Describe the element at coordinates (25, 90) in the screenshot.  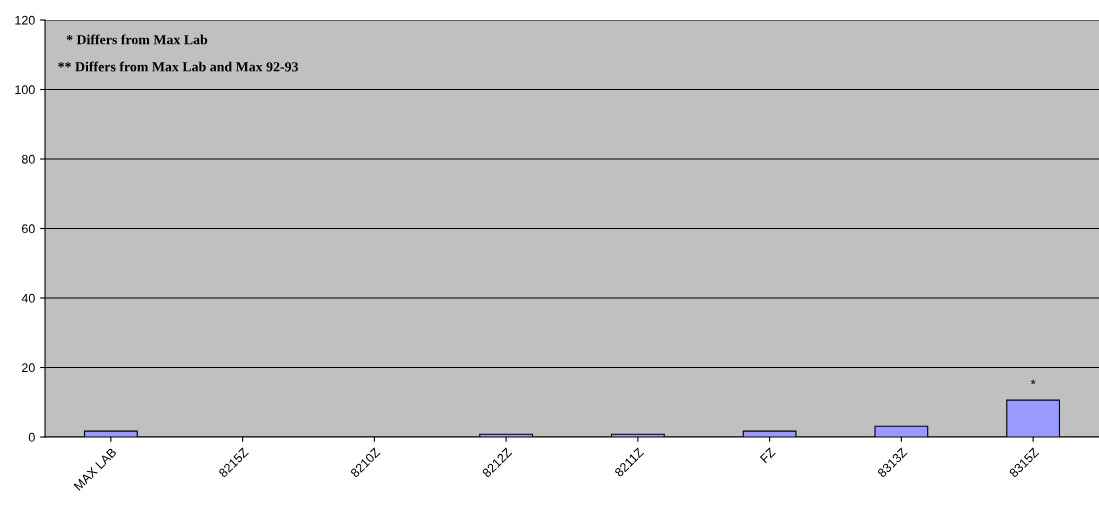
I see `y-tick-label: 100` at that location.